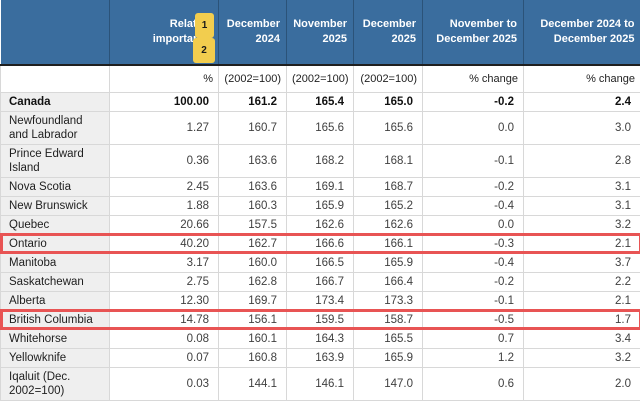  I want to click on data-cell: 0.08, so click(164, 338).